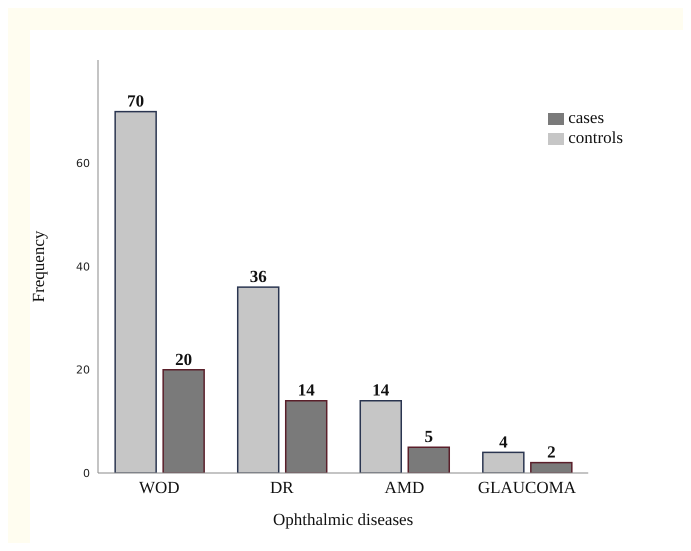 The width and height of the screenshot is (691, 551). What do you see at coordinates (86, 473) in the screenshot?
I see `y-tick-label: 0` at bounding box center [86, 473].